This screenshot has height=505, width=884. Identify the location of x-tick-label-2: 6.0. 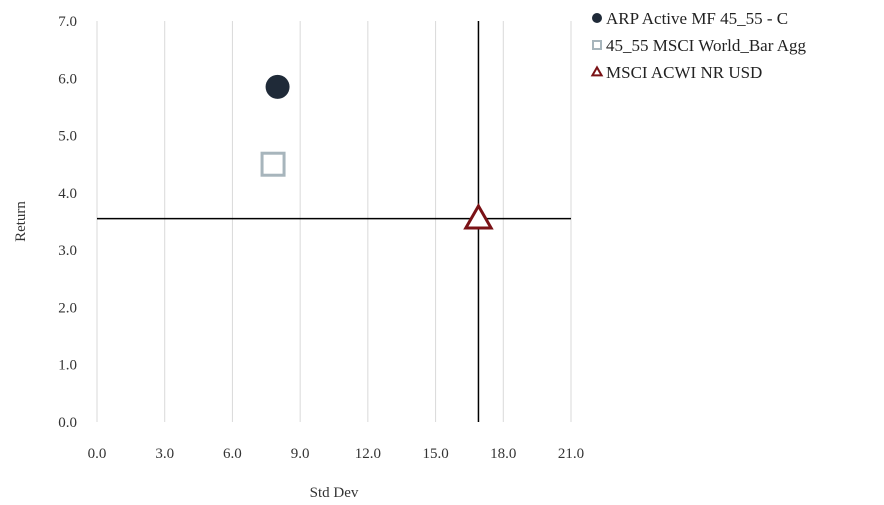
(232, 454).